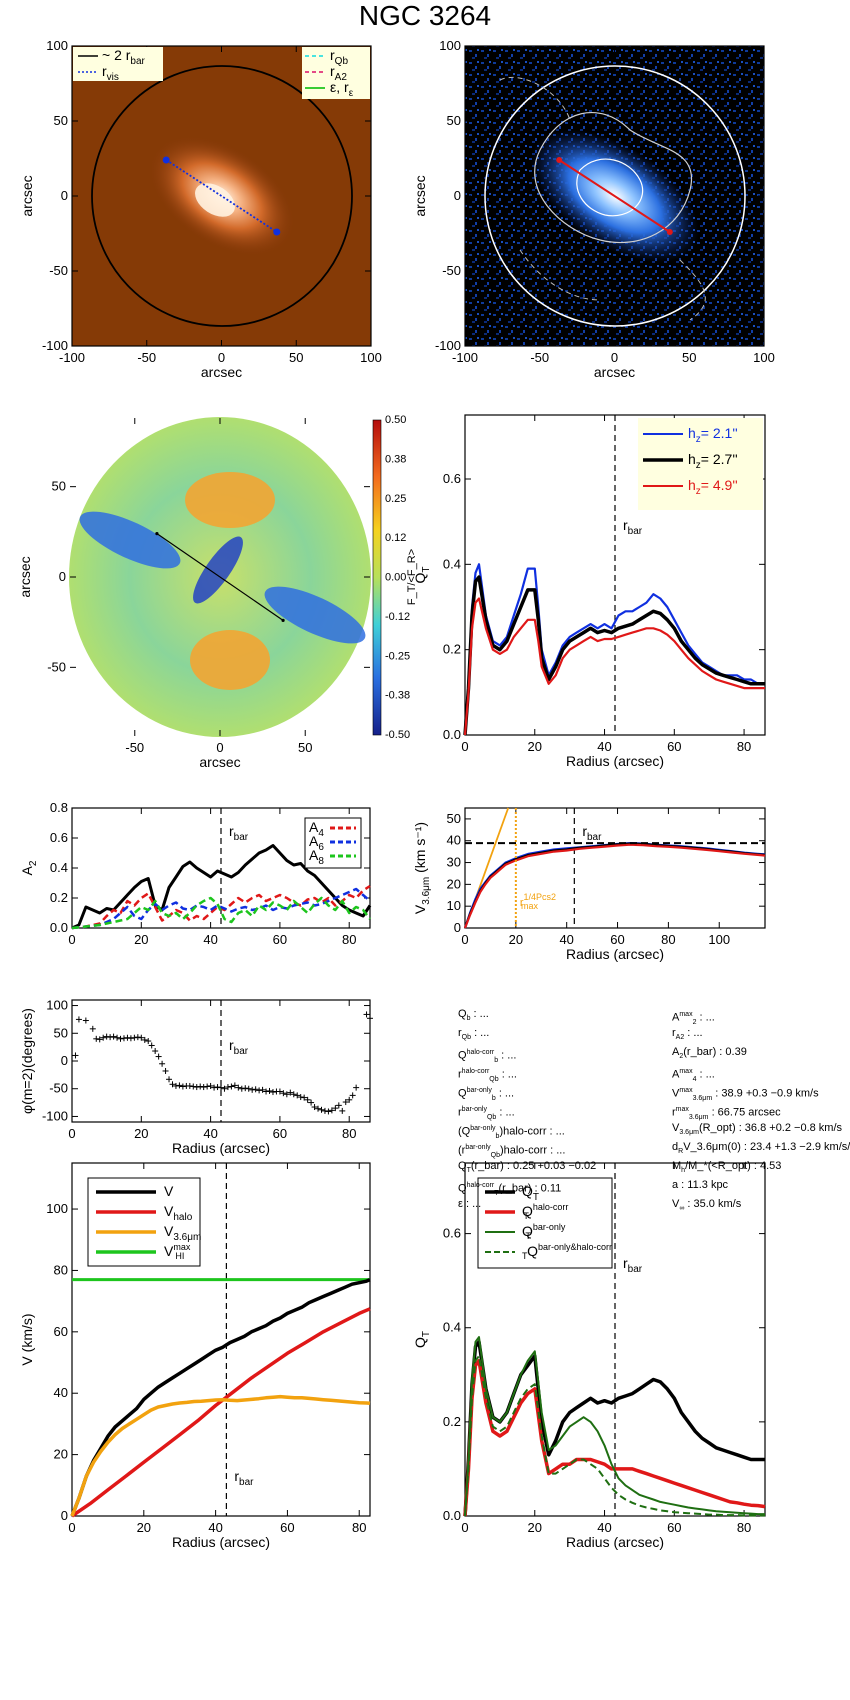  I want to click on p4-xtick-label: 40, so click(604, 746).